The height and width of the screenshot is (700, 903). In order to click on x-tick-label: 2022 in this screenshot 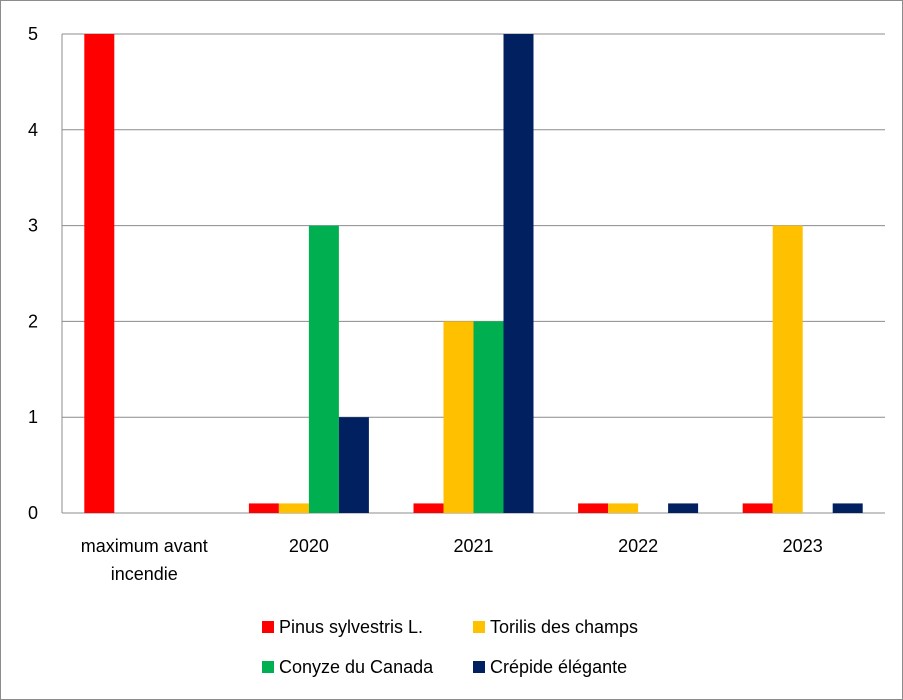, I will do `click(638, 546)`.